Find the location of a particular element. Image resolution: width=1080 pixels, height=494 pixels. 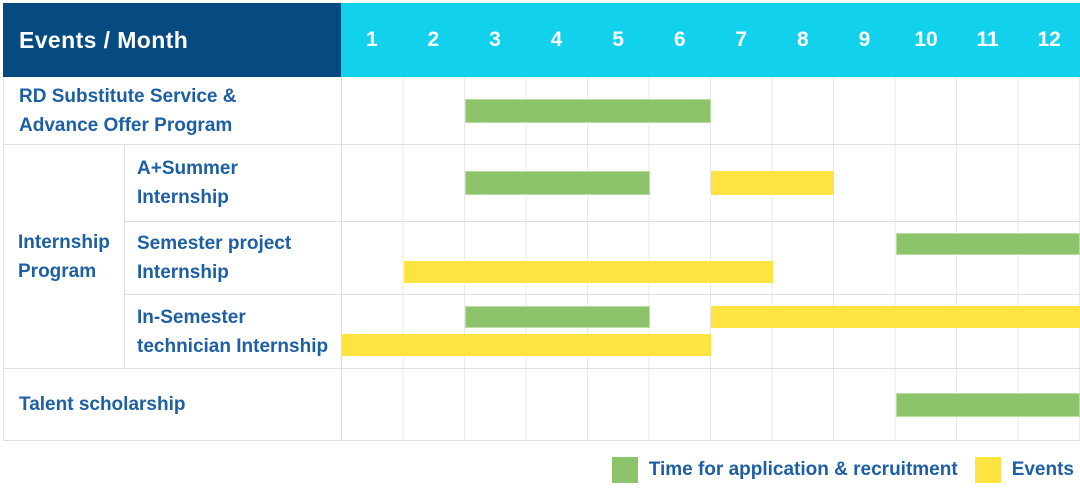

table-title: Events / Month is located at coordinates (104, 39).